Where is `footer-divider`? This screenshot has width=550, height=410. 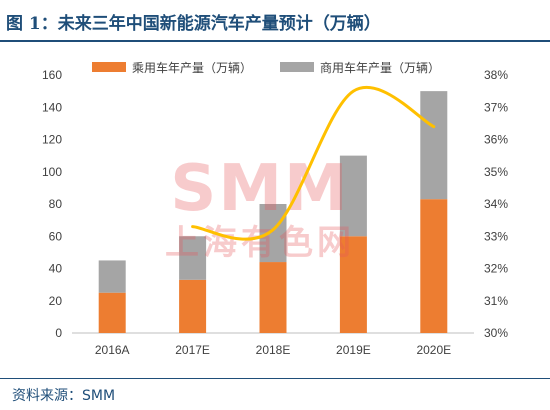 footer-divider is located at coordinates (275, 378).